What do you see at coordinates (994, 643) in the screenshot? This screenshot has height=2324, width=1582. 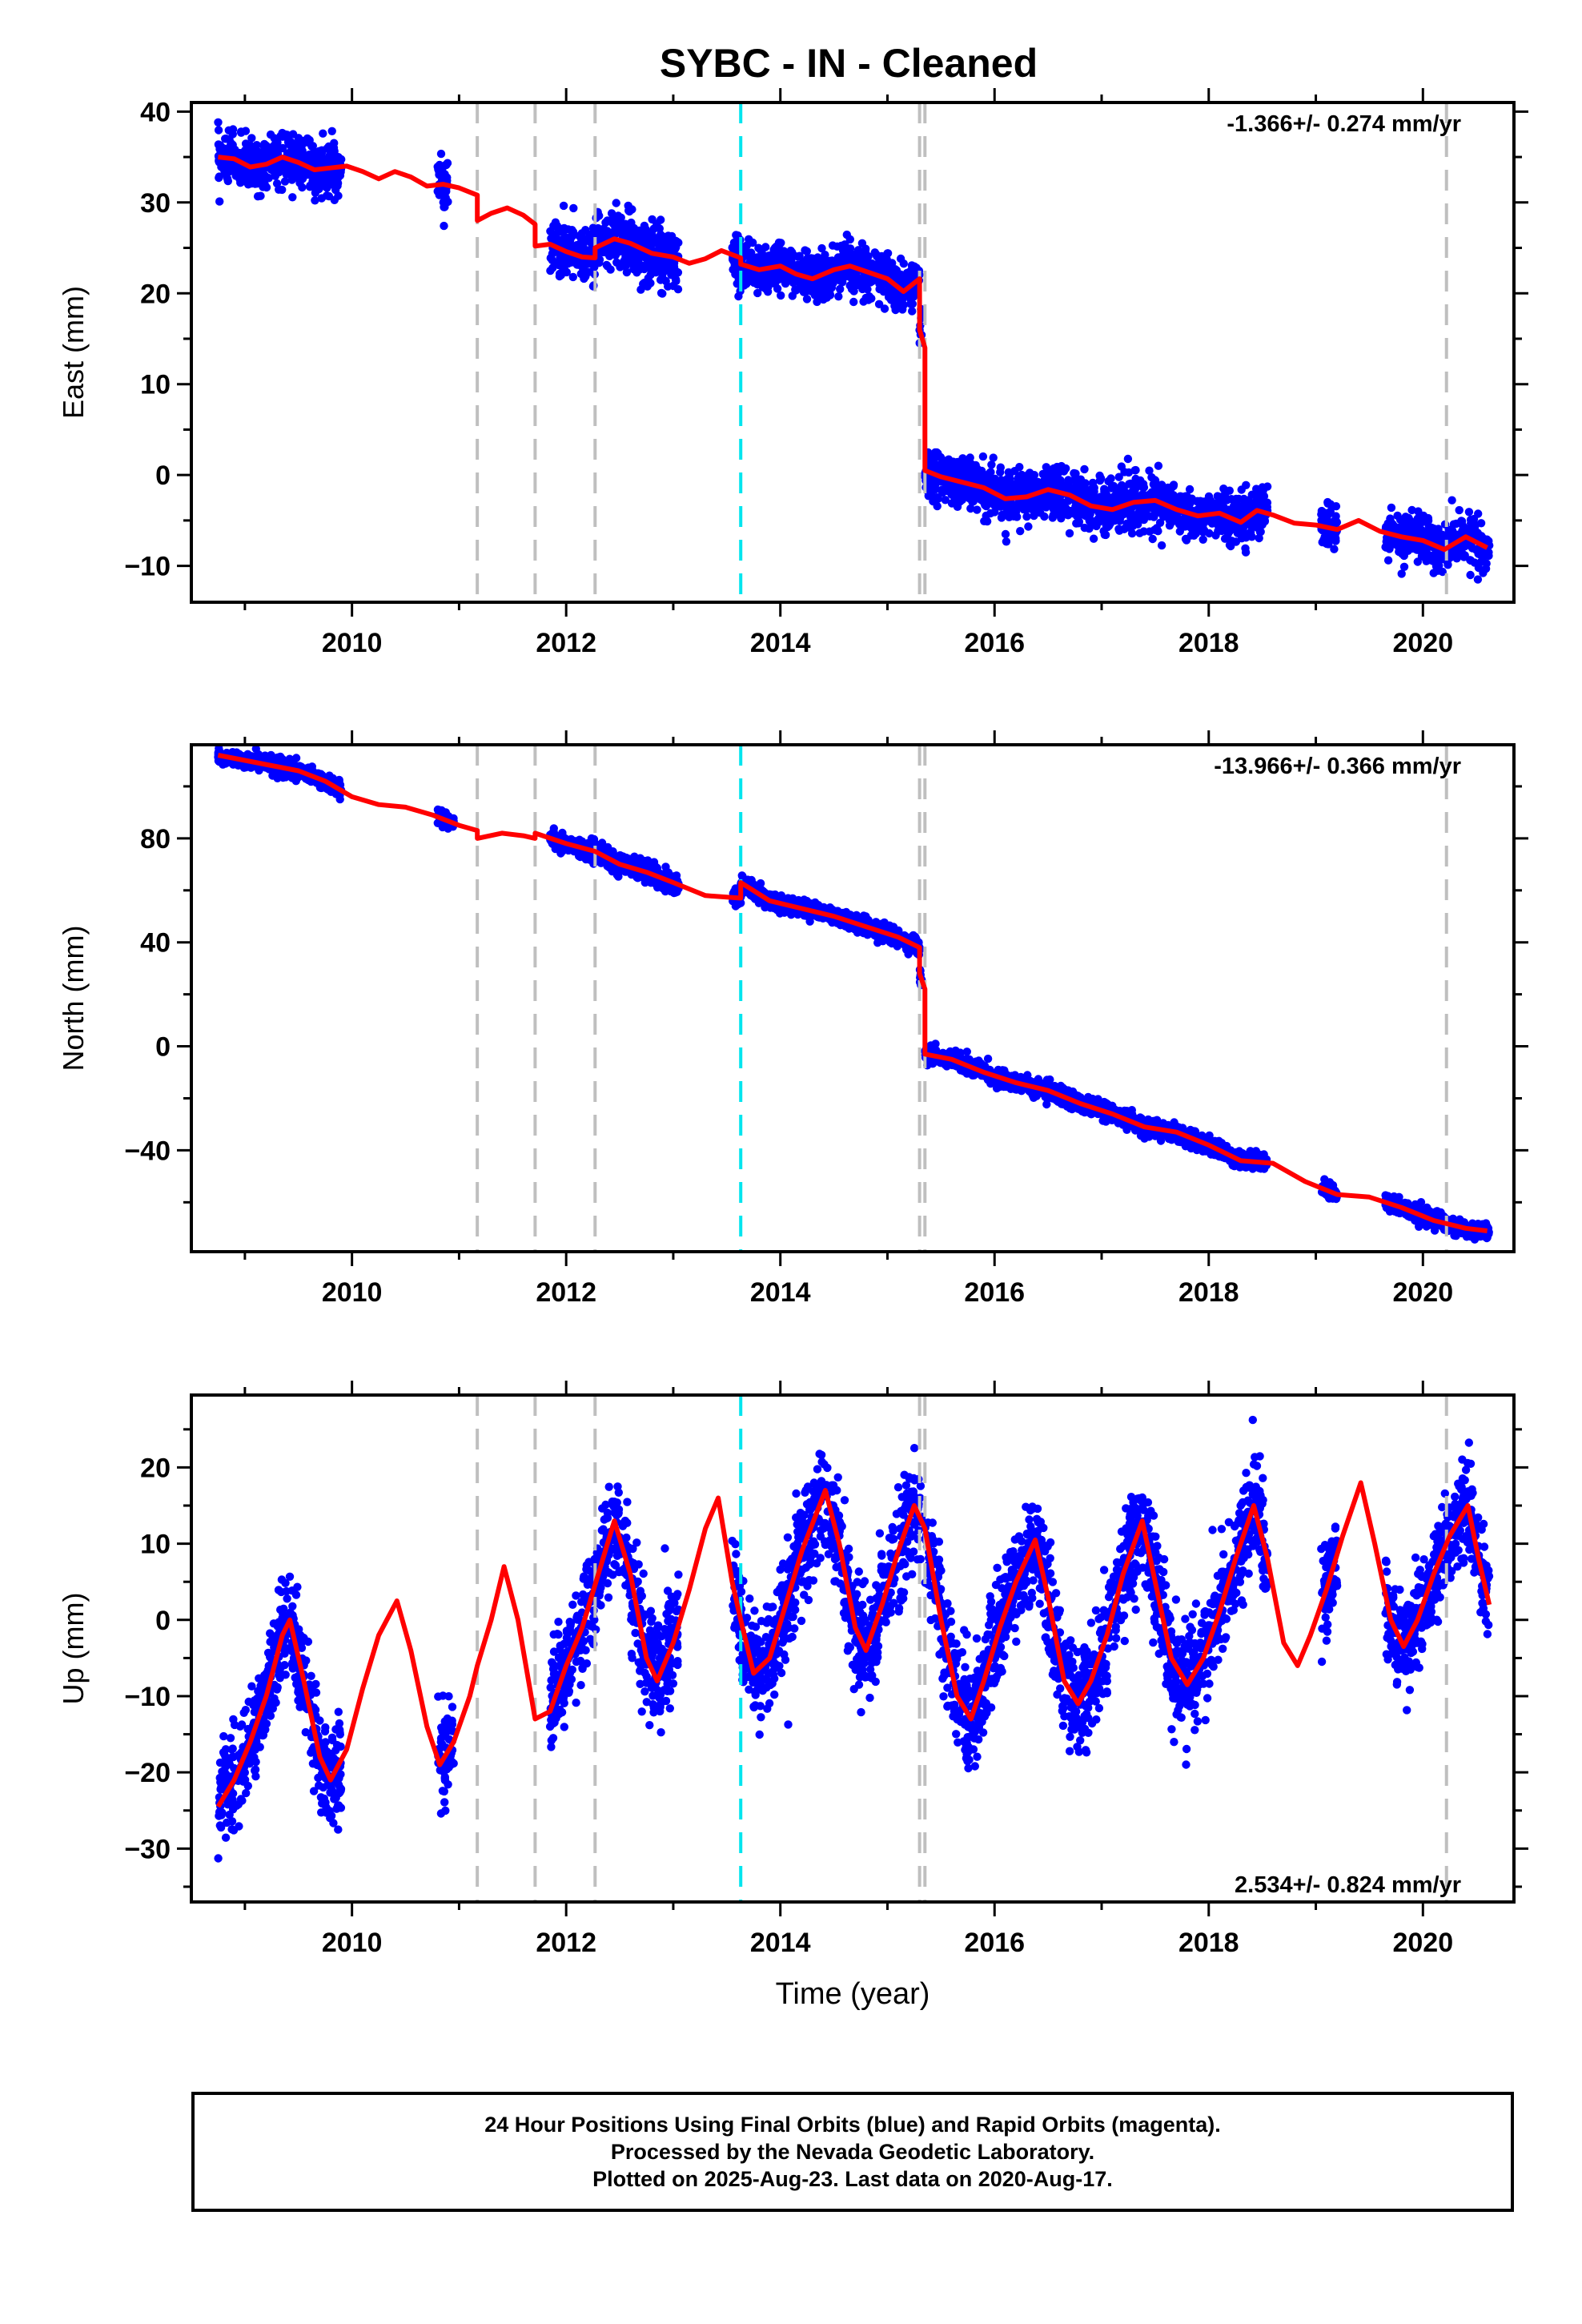 I see `x-tick-label: 2016` at bounding box center [994, 643].